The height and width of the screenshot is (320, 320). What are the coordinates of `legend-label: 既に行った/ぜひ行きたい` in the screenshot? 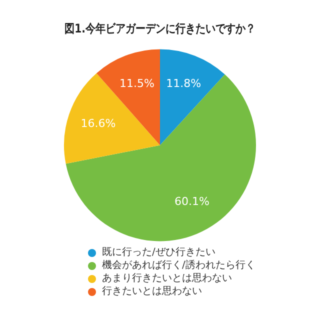 It's located at (159, 252).